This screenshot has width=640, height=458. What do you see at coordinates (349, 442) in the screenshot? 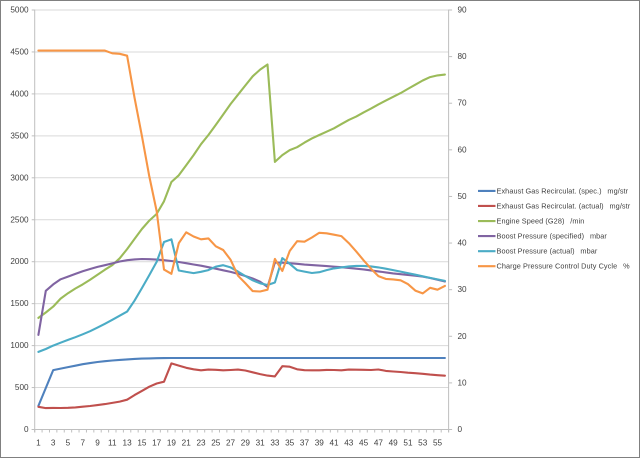
I see `svg-text: 43` at bounding box center [349, 442].